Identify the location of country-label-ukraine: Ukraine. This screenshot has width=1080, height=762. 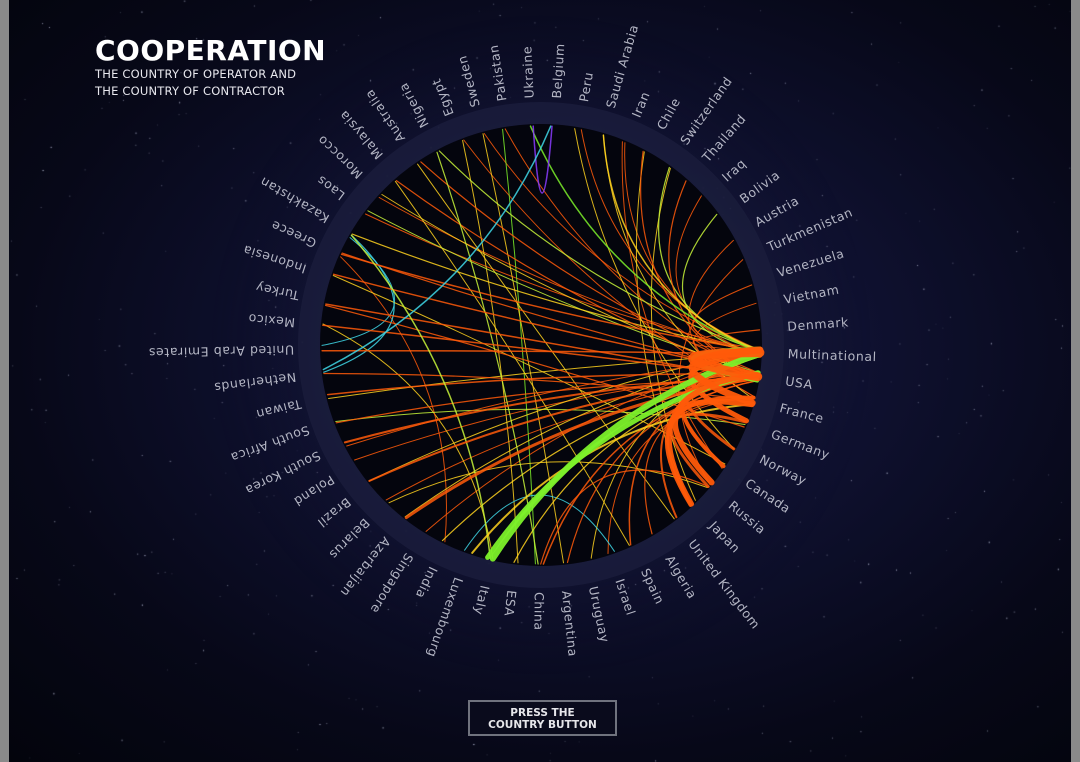
(527, 72).